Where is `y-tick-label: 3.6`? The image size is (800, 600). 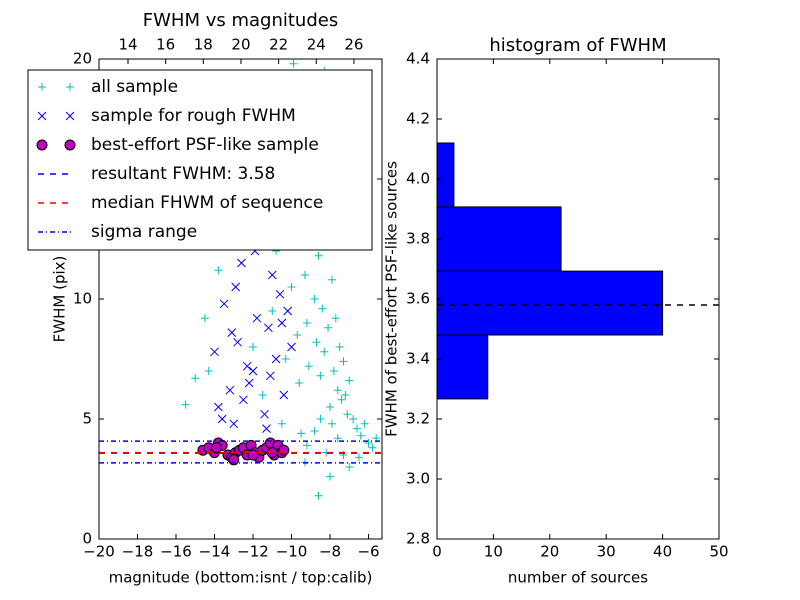
y-tick-label: 3.6 is located at coordinates (418, 299).